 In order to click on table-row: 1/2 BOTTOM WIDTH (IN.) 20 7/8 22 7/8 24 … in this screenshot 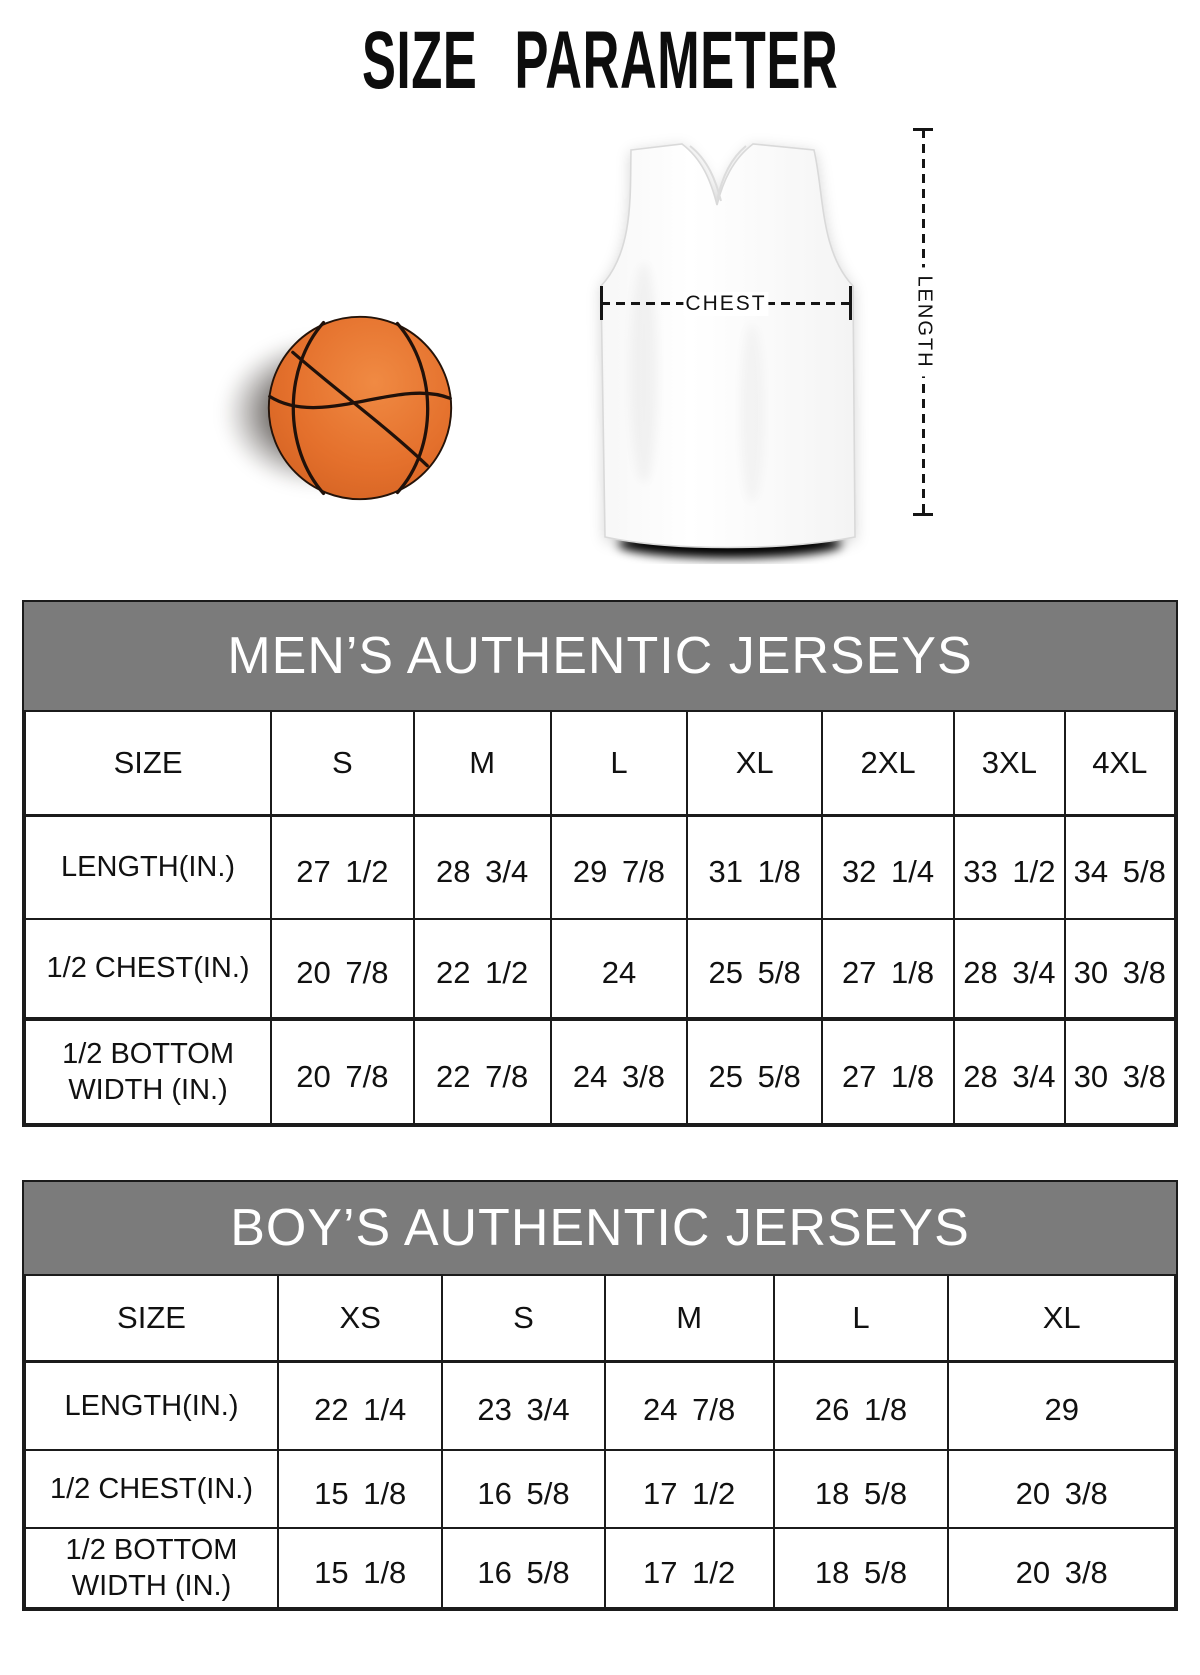, I will do `click(600, 1071)`.